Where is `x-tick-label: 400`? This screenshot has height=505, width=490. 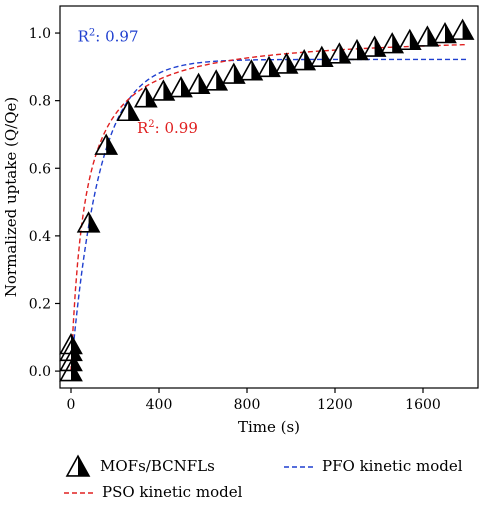
x-tick-label: 400 is located at coordinates (159, 405).